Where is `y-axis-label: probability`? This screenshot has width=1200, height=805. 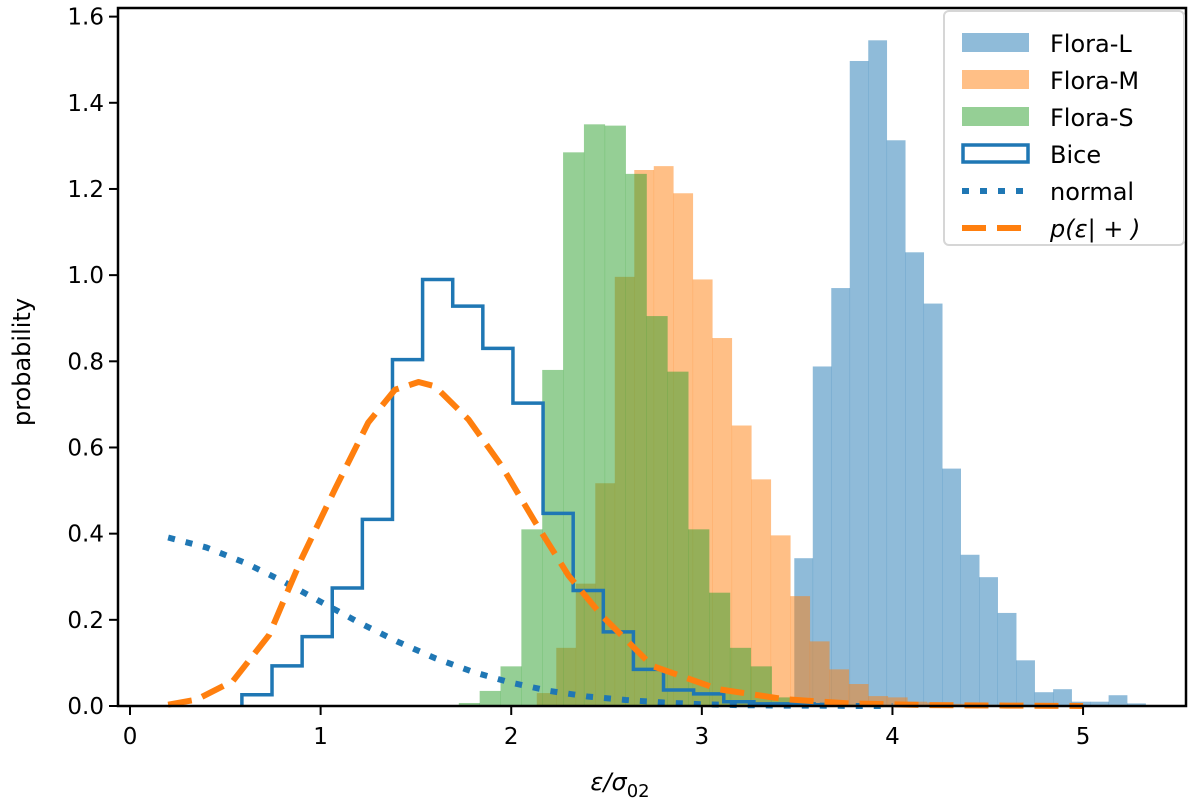 y-axis-label: probability is located at coordinates (22, 362).